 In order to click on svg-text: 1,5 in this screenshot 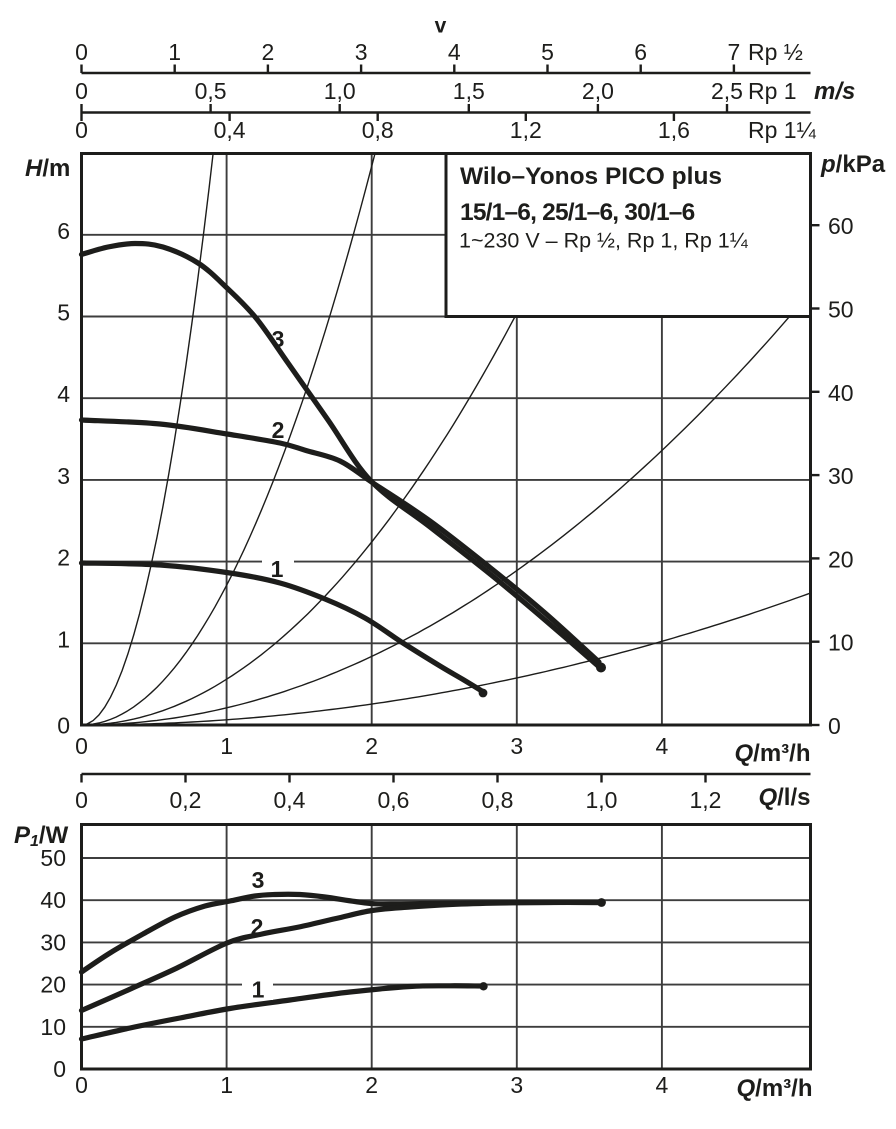, I will do `click(469, 91)`.